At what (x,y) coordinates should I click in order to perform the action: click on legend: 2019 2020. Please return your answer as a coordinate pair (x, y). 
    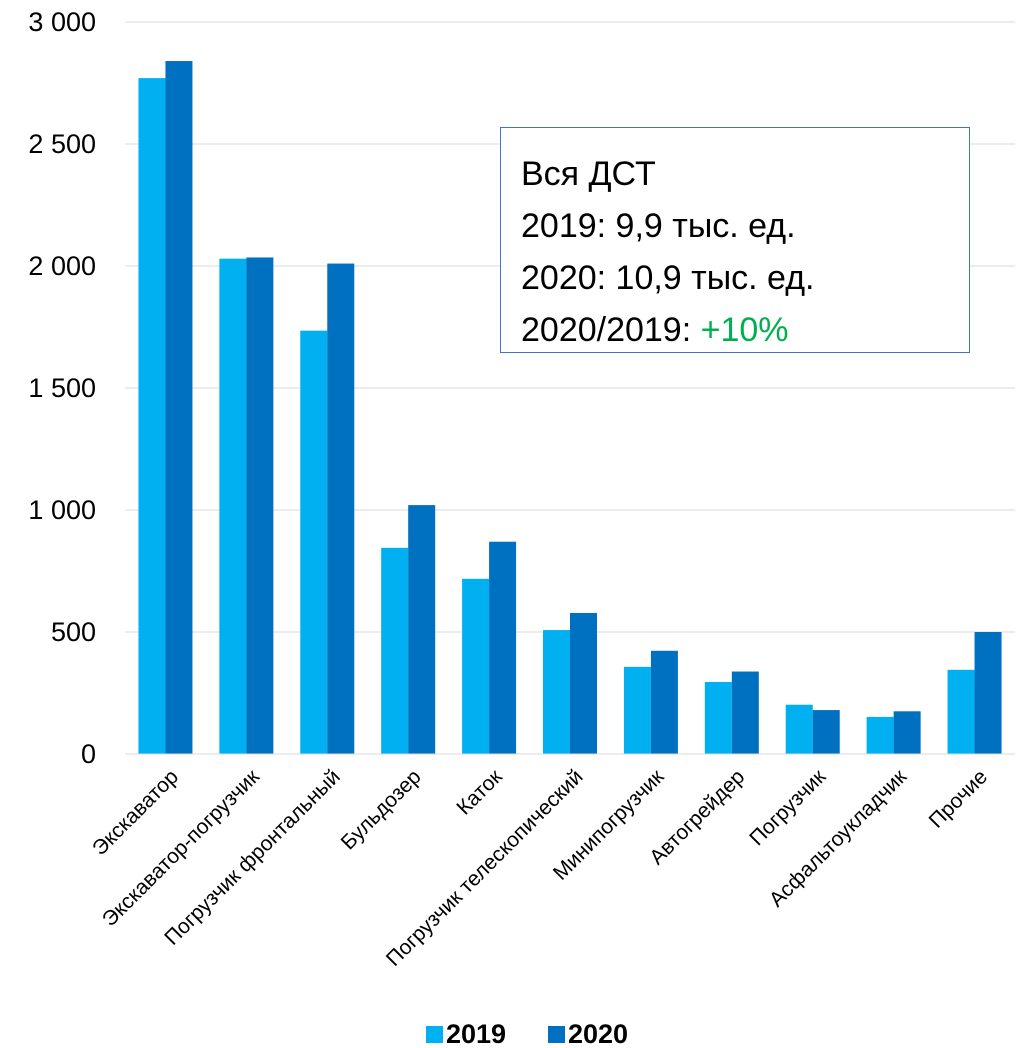
    Looking at the image, I should click on (527, 1033).